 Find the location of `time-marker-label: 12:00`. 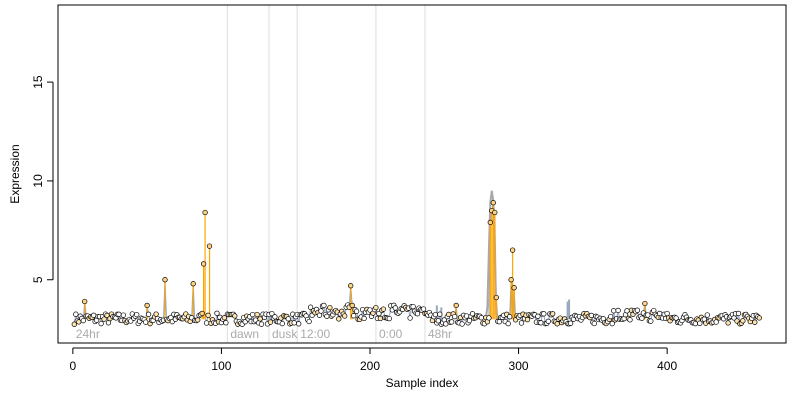

time-marker-label: 12:00 is located at coordinates (315, 334).